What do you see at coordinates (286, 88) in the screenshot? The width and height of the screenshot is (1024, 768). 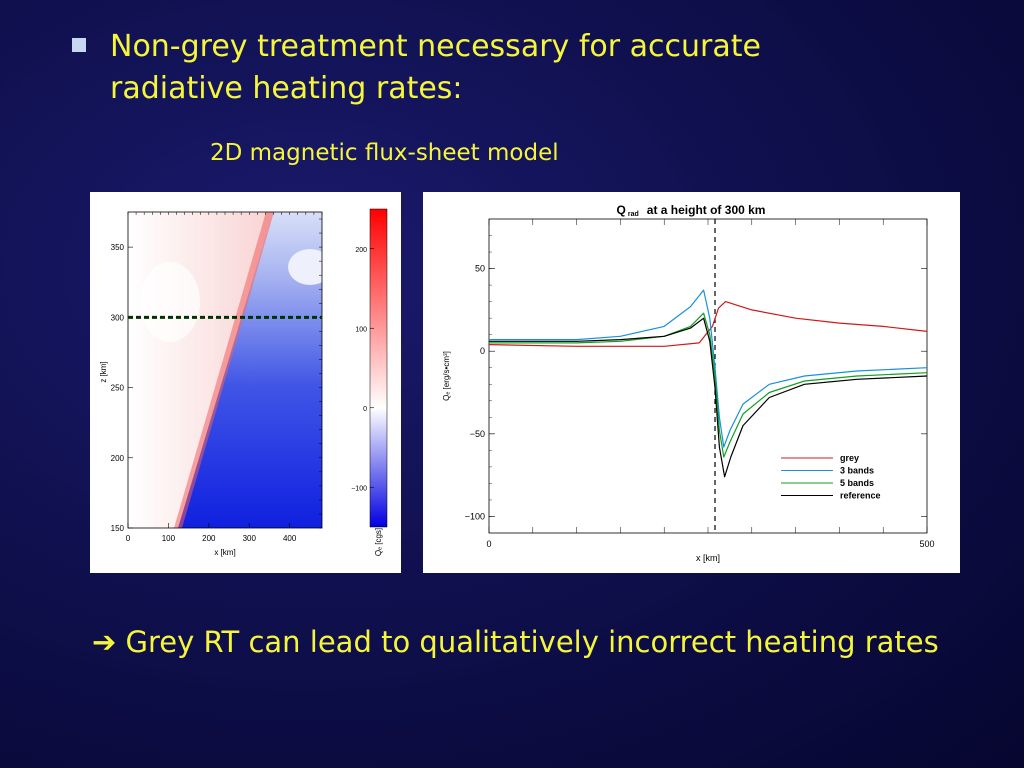 I see `headline-line-2: radiative heating rates:` at bounding box center [286, 88].